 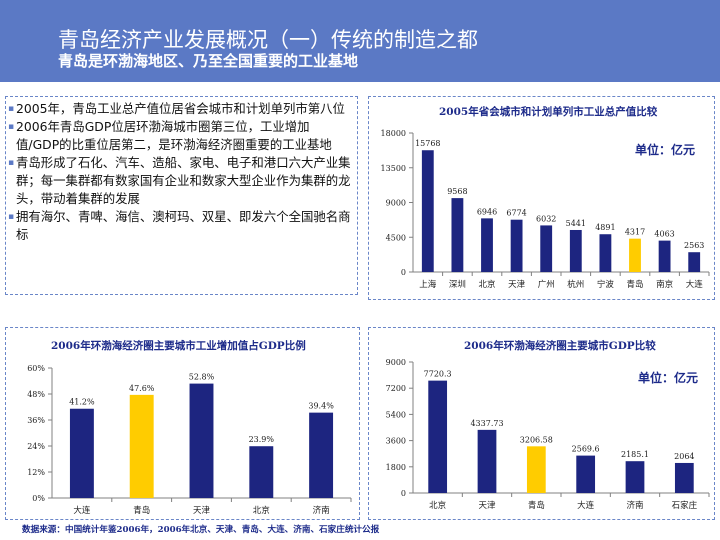 I want to click on y-tick-label: 48%, so click(x=36, y=394).